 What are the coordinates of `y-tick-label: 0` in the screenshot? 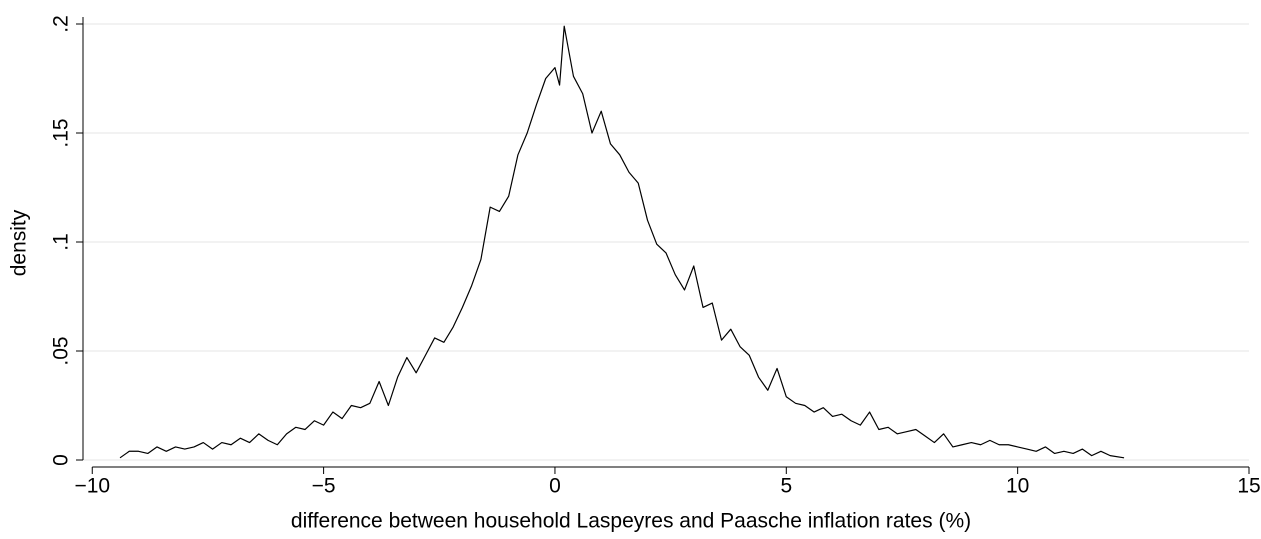 It's located at (61, 460).